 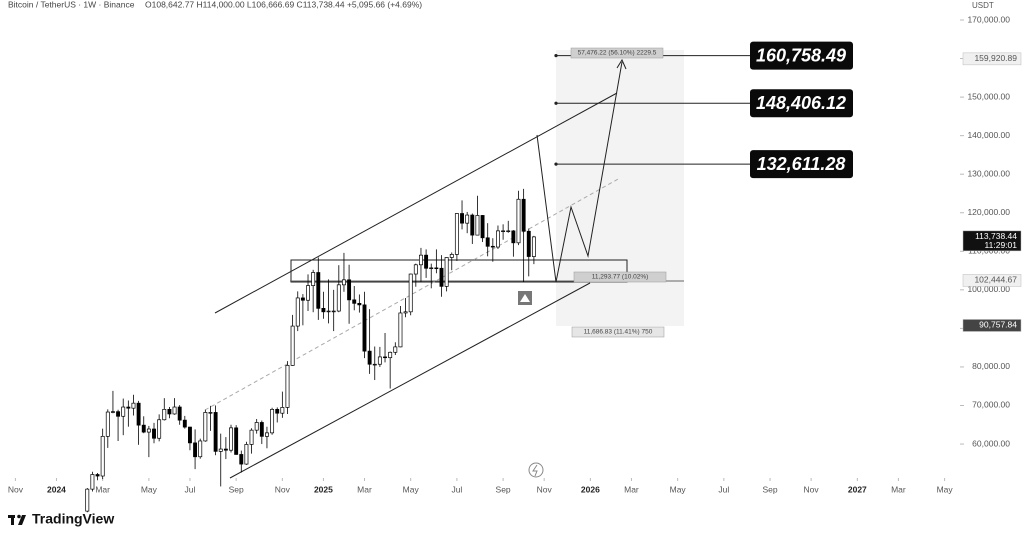 What do you see at coordinates (988, 96) in the screenshot?
I see `y-tick-label: 150,000.00` at bounding box center [988, 96].